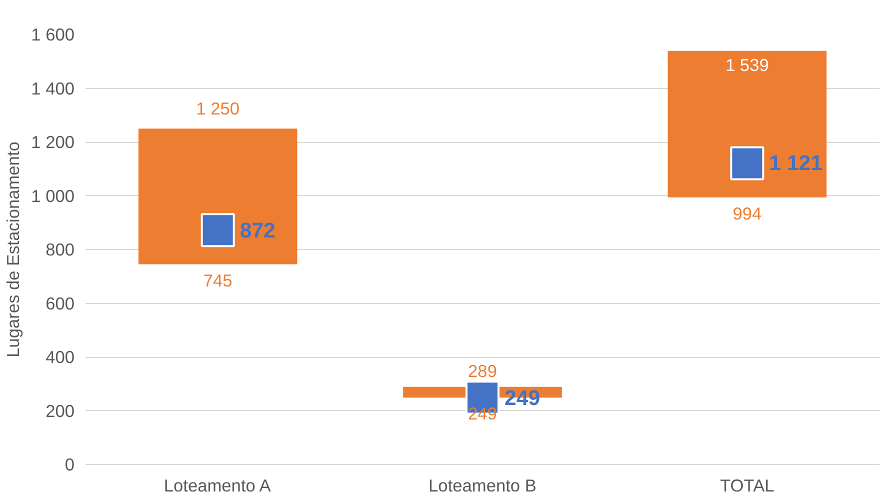 This screenshot has height=498, width=884. What do you see at coordinates (218, 486) in the screenshot?
I see `x-tick-label: Loteamento A` at bounding box center [218, 486].